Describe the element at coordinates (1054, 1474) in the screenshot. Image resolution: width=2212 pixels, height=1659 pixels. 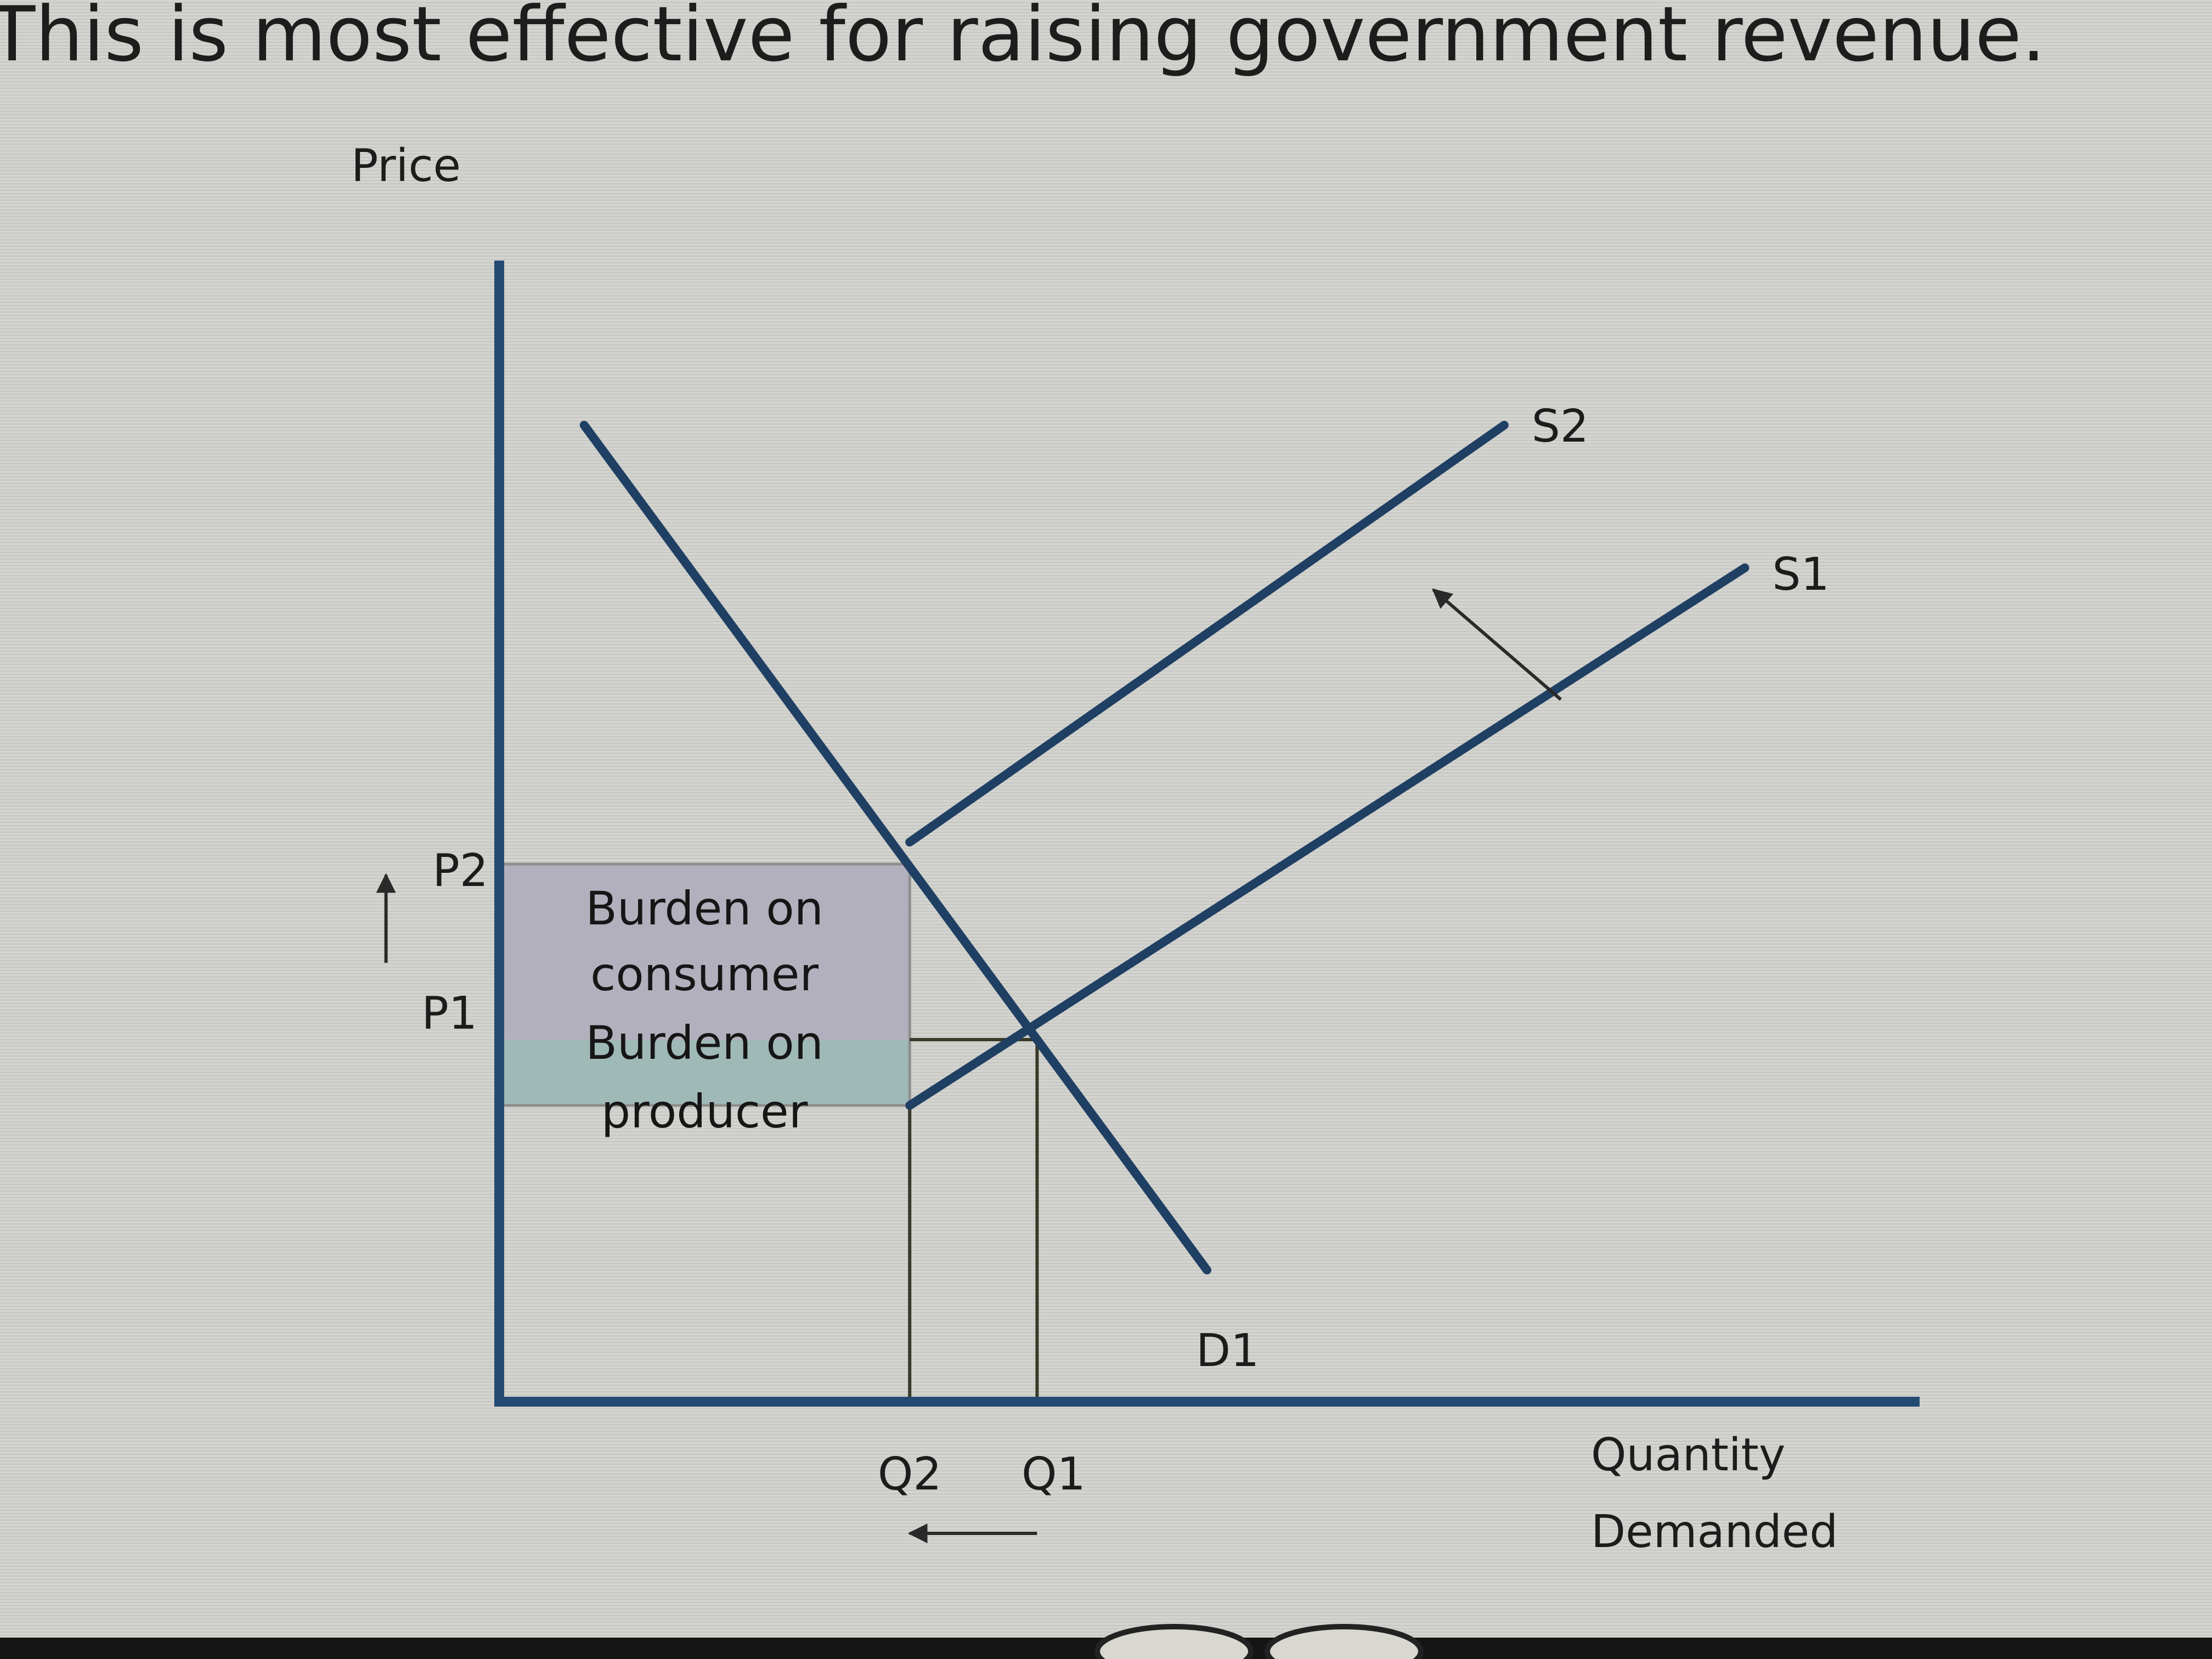
I see `x-tick-q1: Q1` at that location.